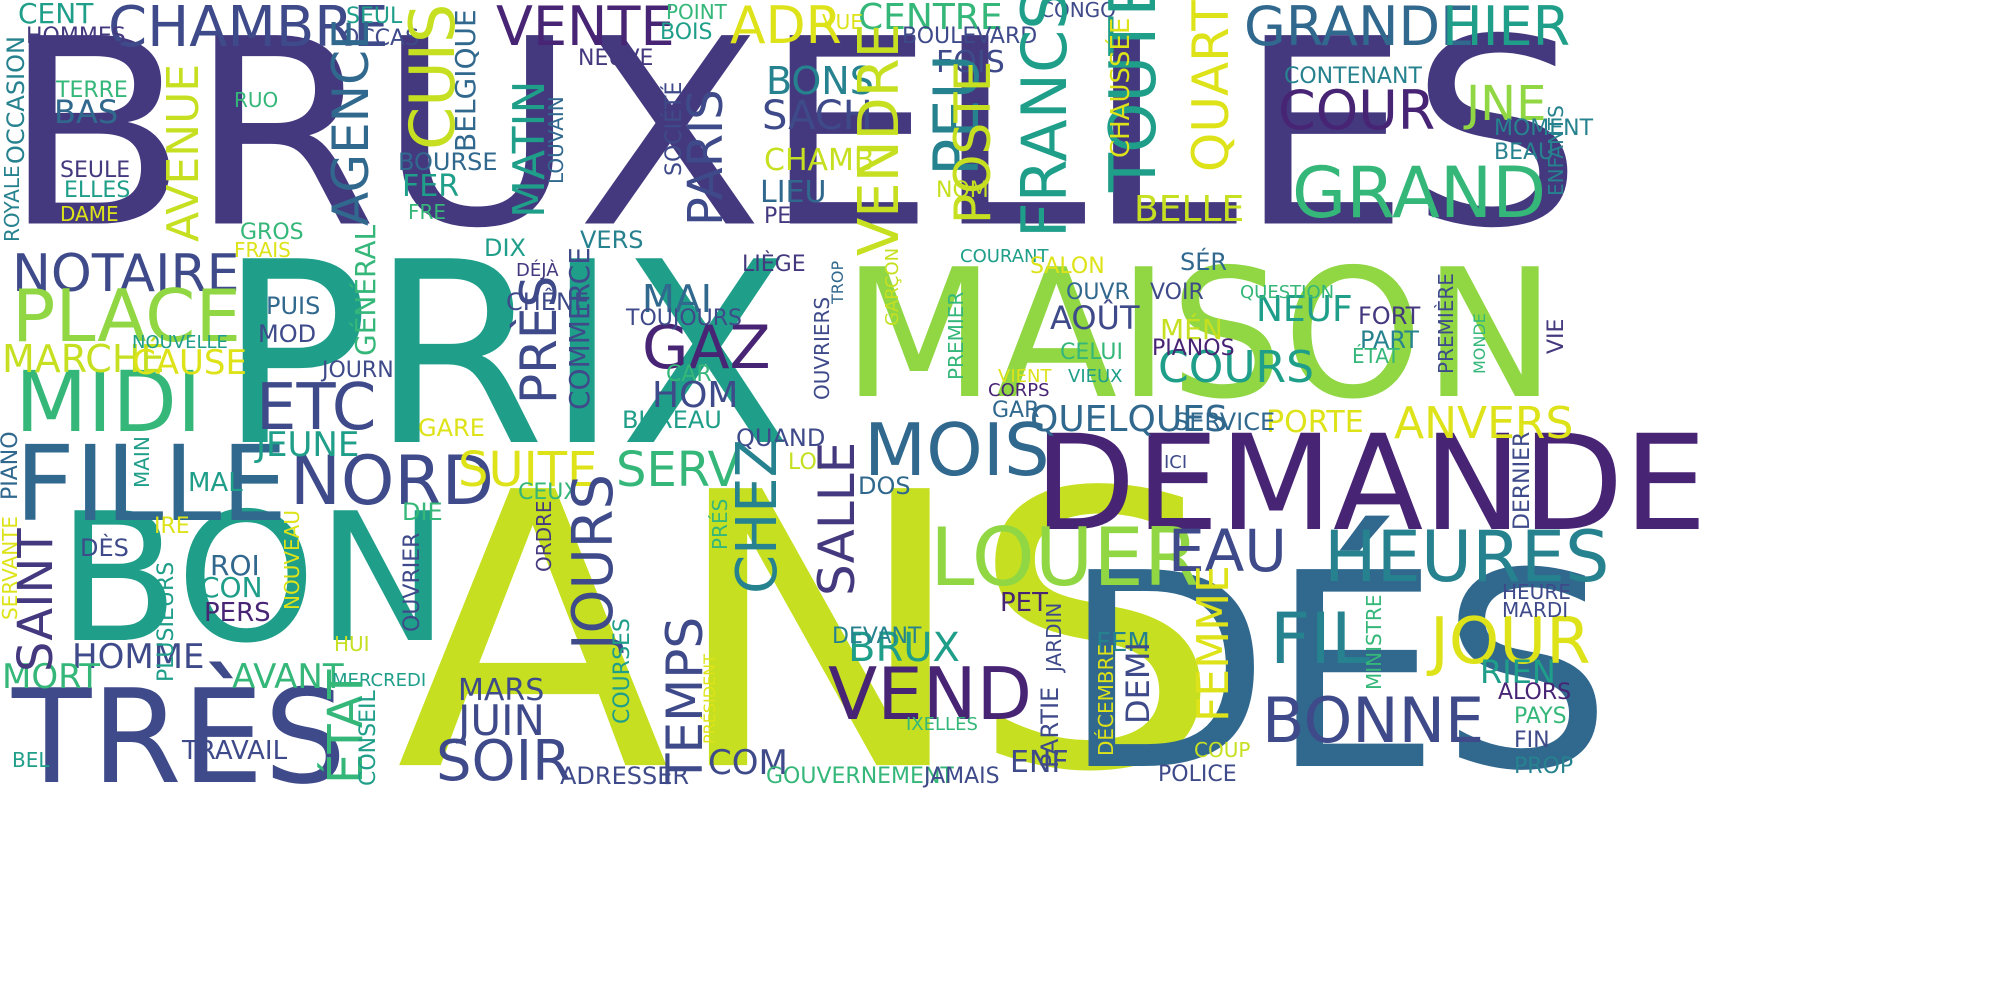 The width and height of the screenshot is (2000, 1000). What do you see at coordinates (172, 526) in the screenshot?
I see `word-ire: IRE` at bounding box center [172, 526].